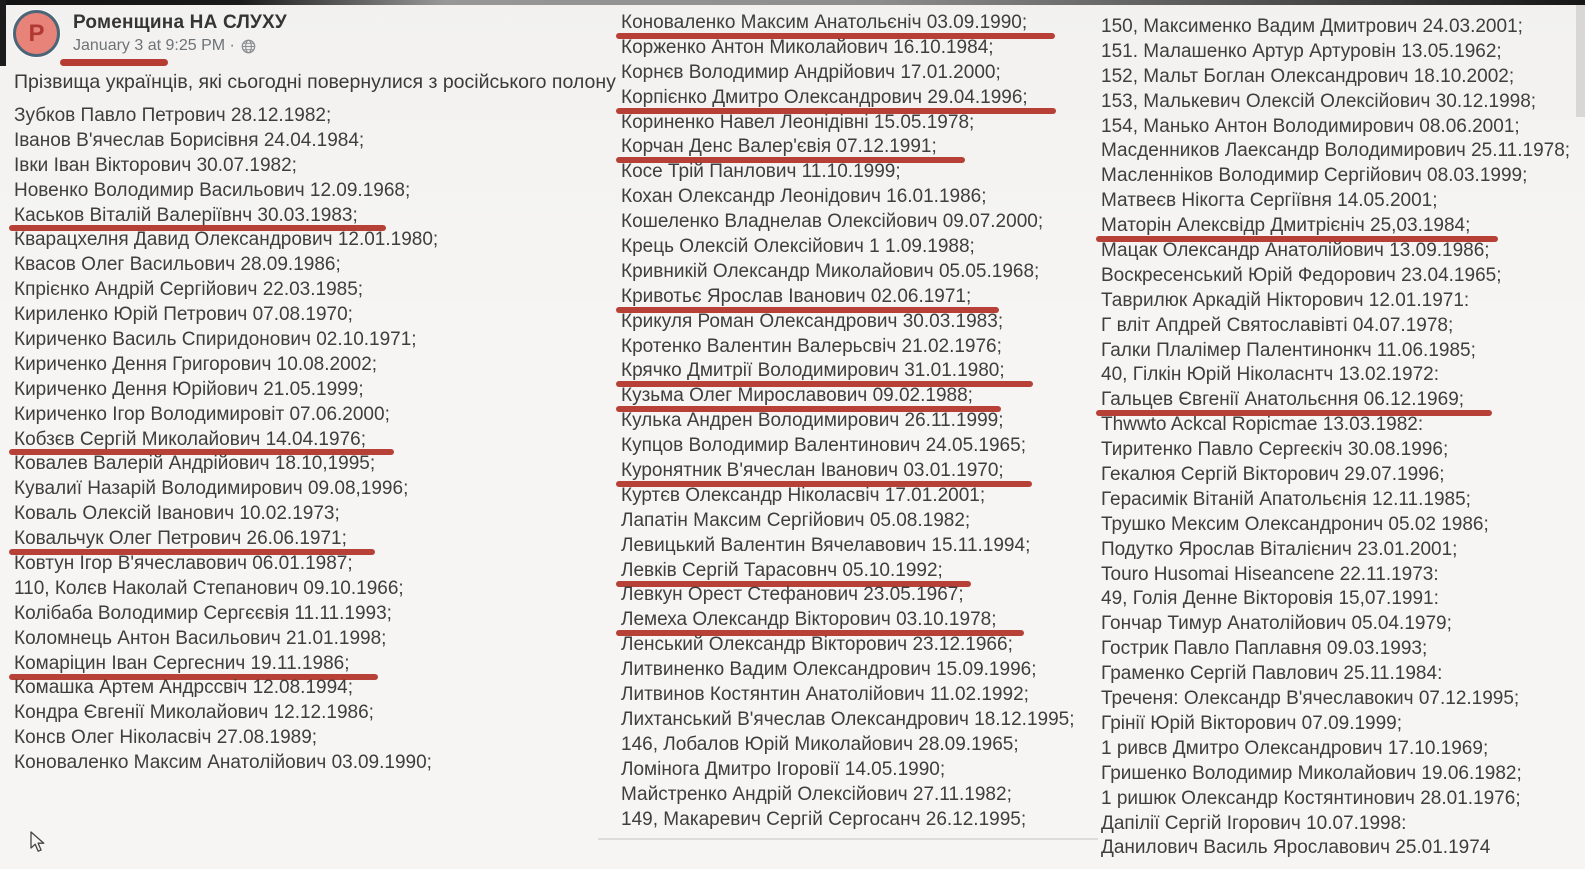  I want to click on list-item: Кулька Андрен Володимирович 26.11.1999;, so click(812, 421).